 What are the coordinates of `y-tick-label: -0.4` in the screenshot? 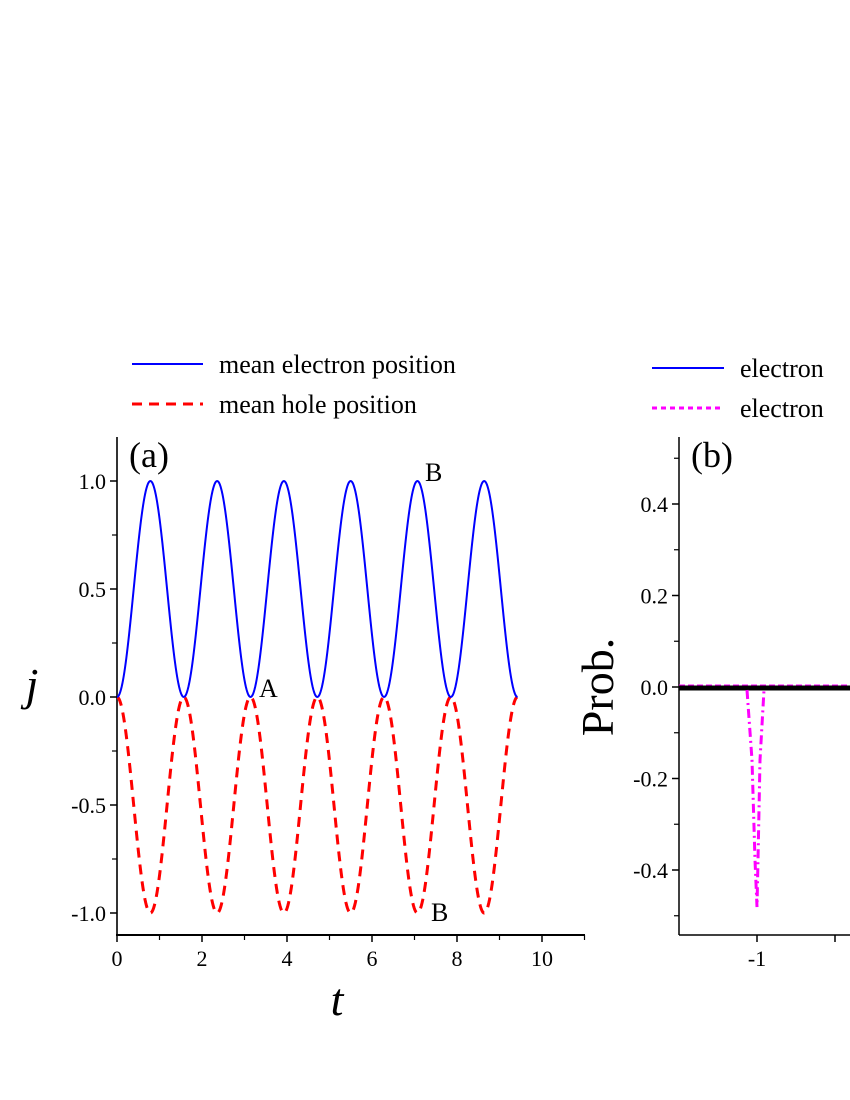 It's located at (650, 870).